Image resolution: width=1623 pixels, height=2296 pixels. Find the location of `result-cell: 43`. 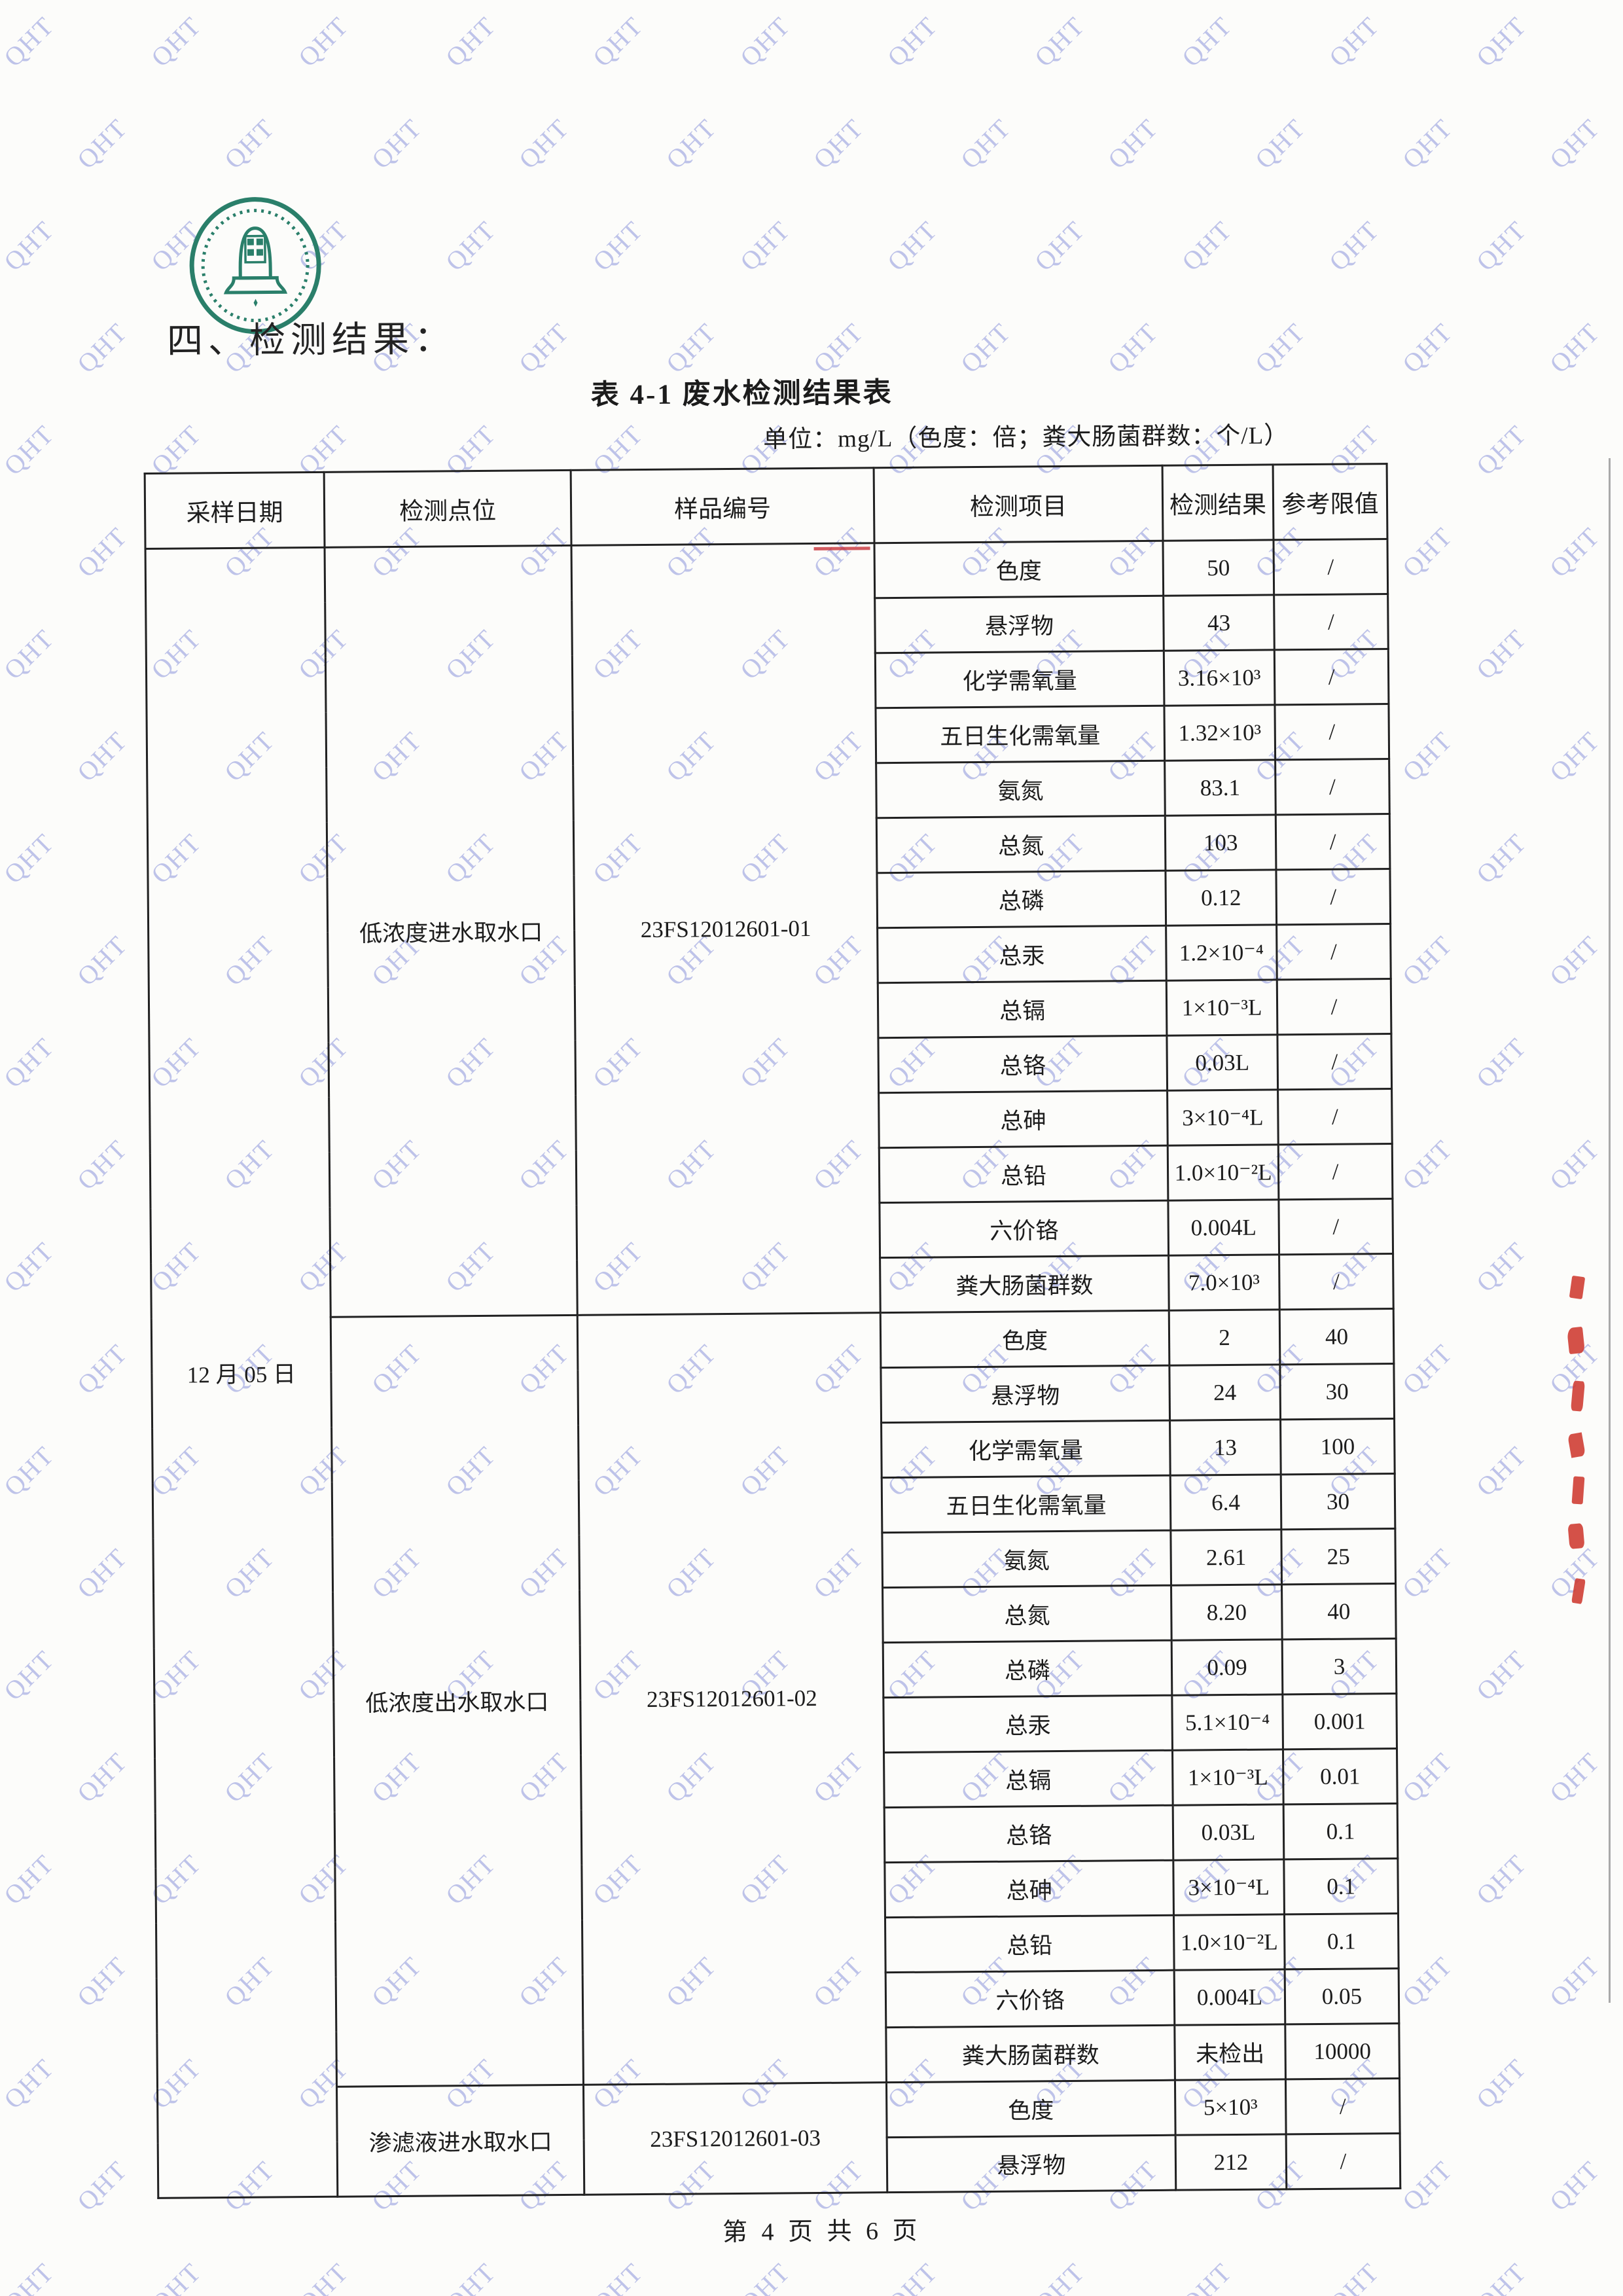

result-cell: 43 is located at coordinates (1219, 622).